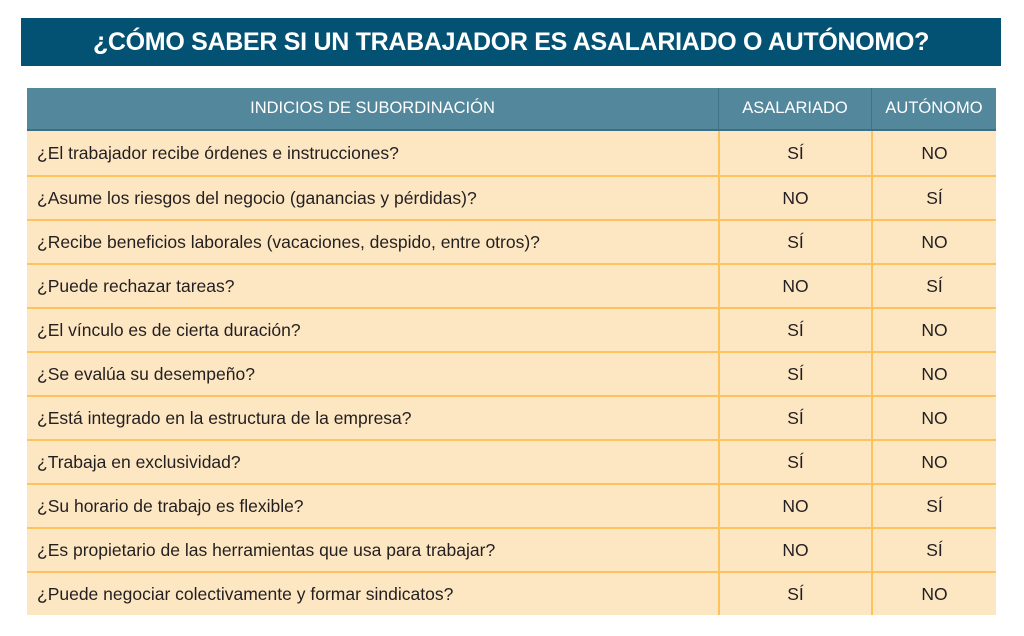 This screenshot has height=636, width=1024. What do you see at coordinates (136, 285) in the screenshot?
I see `question-cell: ¿Puede rechazar tareas?` at bounding box center [136, 285].